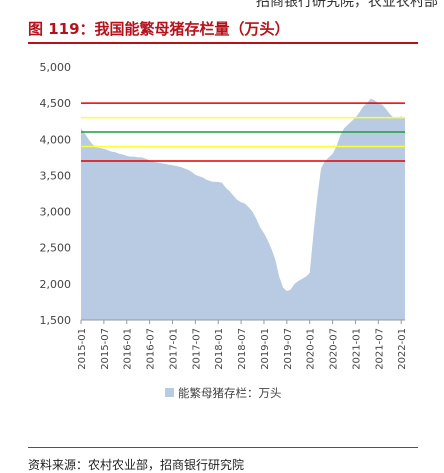  I want to click on legend-swatch, so click(169, 392).